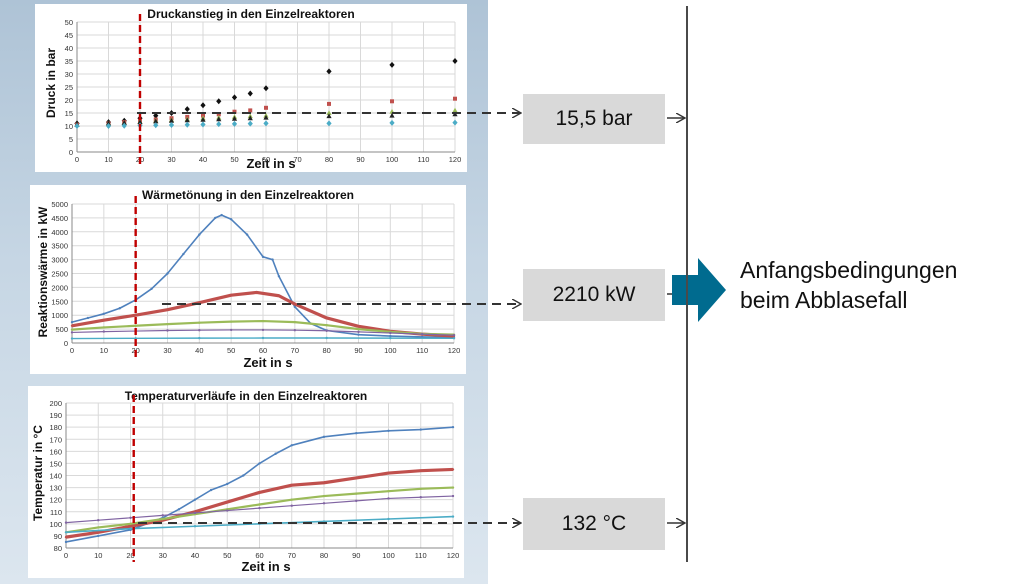  I want to click on y-tick-label: 3500, so click(59, 246).